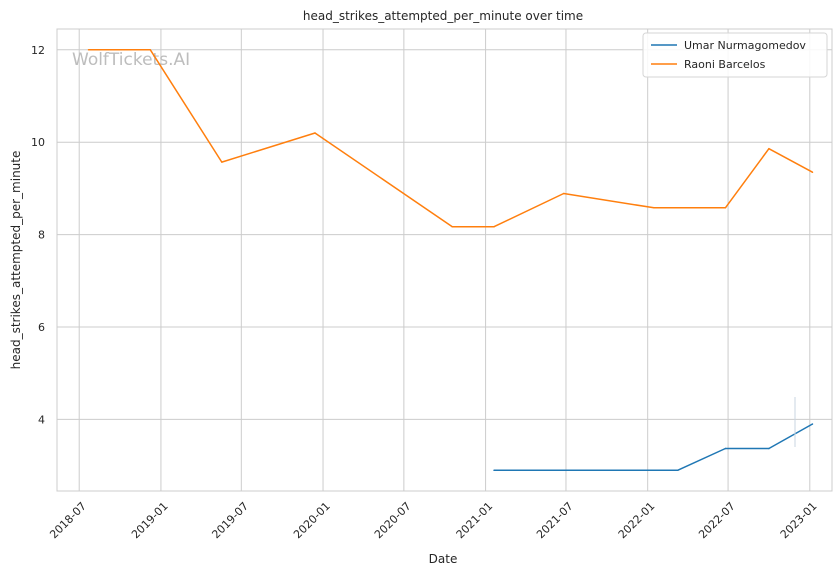 Image resolution: width=840 pixels, height=575 pixels. Describe the element at coordinates (41, 327) in the screenshot. I see `y-tick-label: 6` at that location.